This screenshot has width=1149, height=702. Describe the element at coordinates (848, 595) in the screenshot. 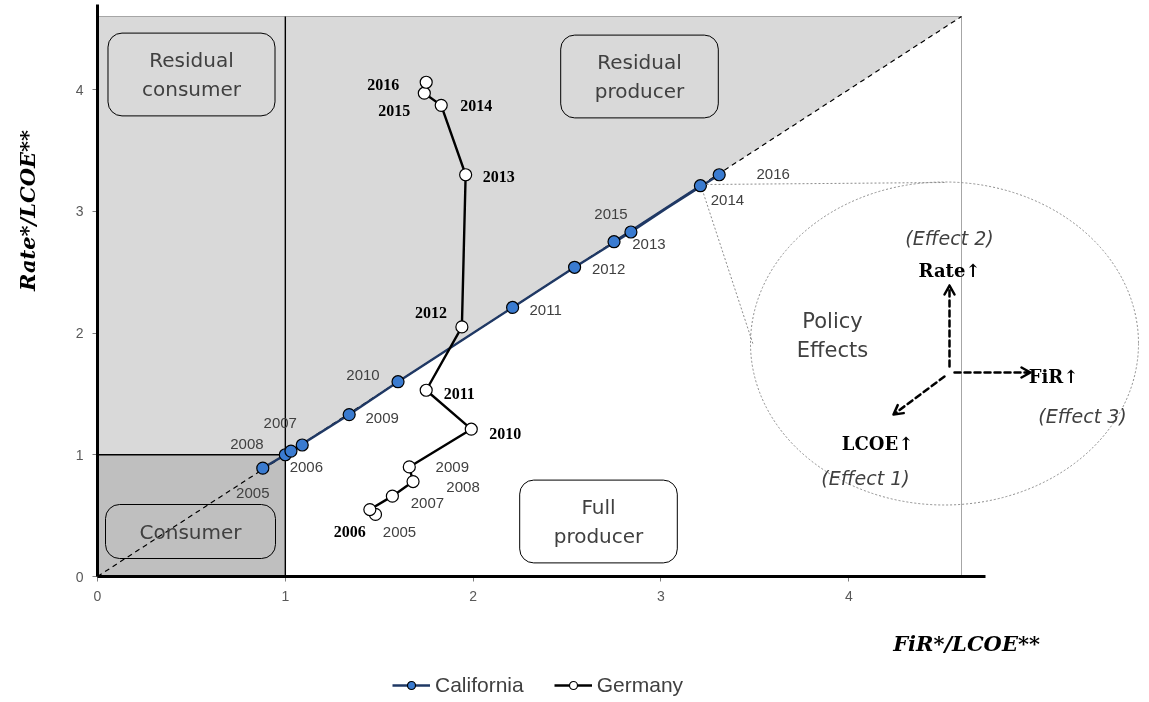

I see `x-tick-label: 4` at that location.